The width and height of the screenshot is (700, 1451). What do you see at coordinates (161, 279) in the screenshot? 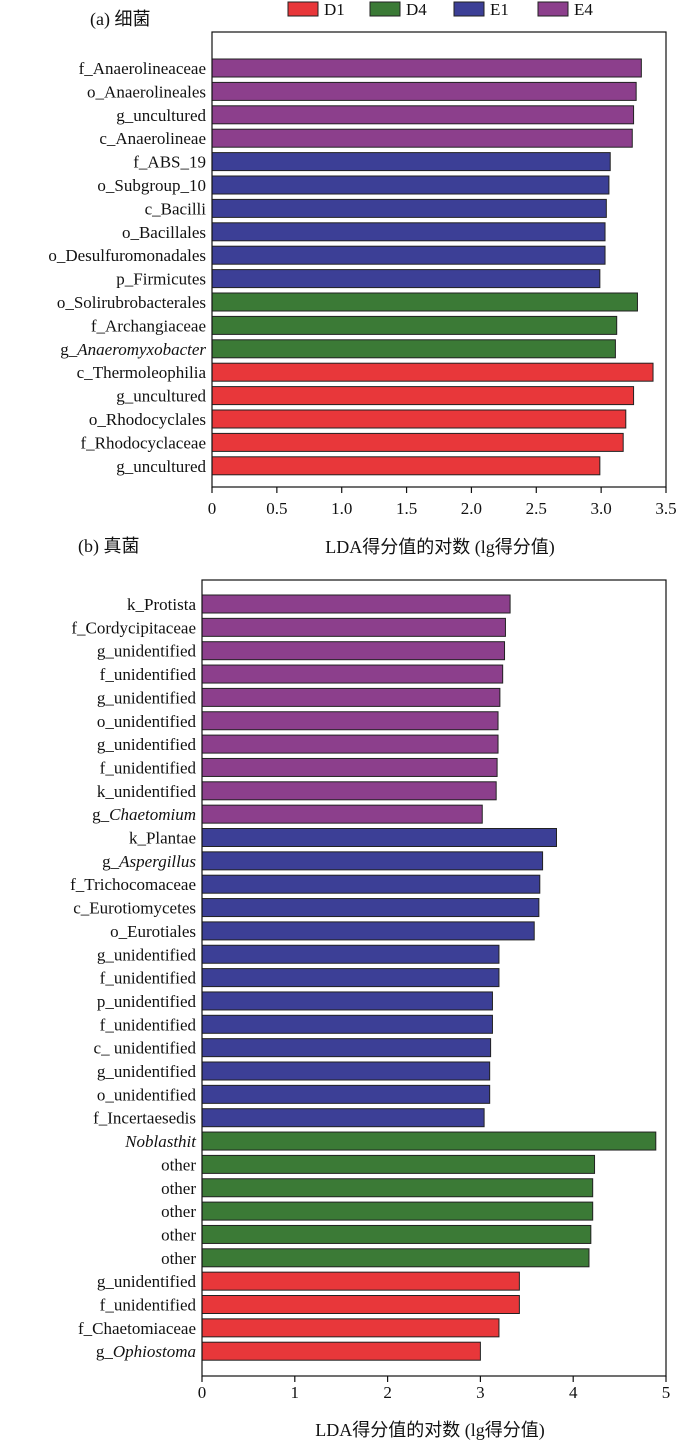
I see `bar-label-a-9: p_Firmicutes` at bounding box center [161, 279].